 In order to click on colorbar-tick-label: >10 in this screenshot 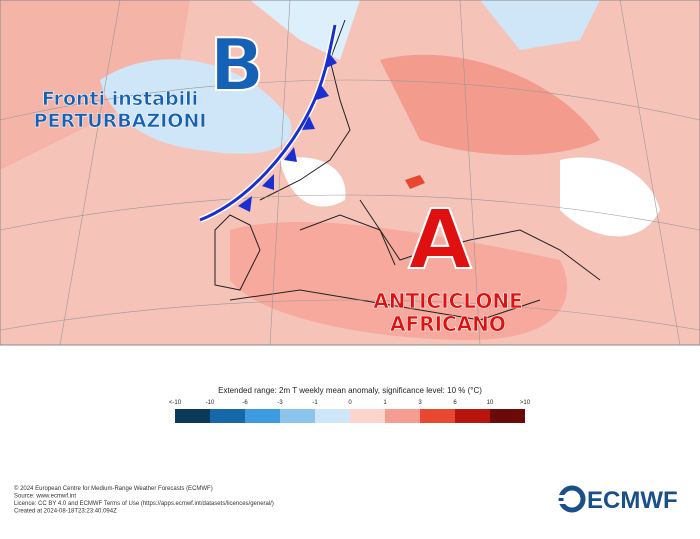, I will do `click(525, 403)`.